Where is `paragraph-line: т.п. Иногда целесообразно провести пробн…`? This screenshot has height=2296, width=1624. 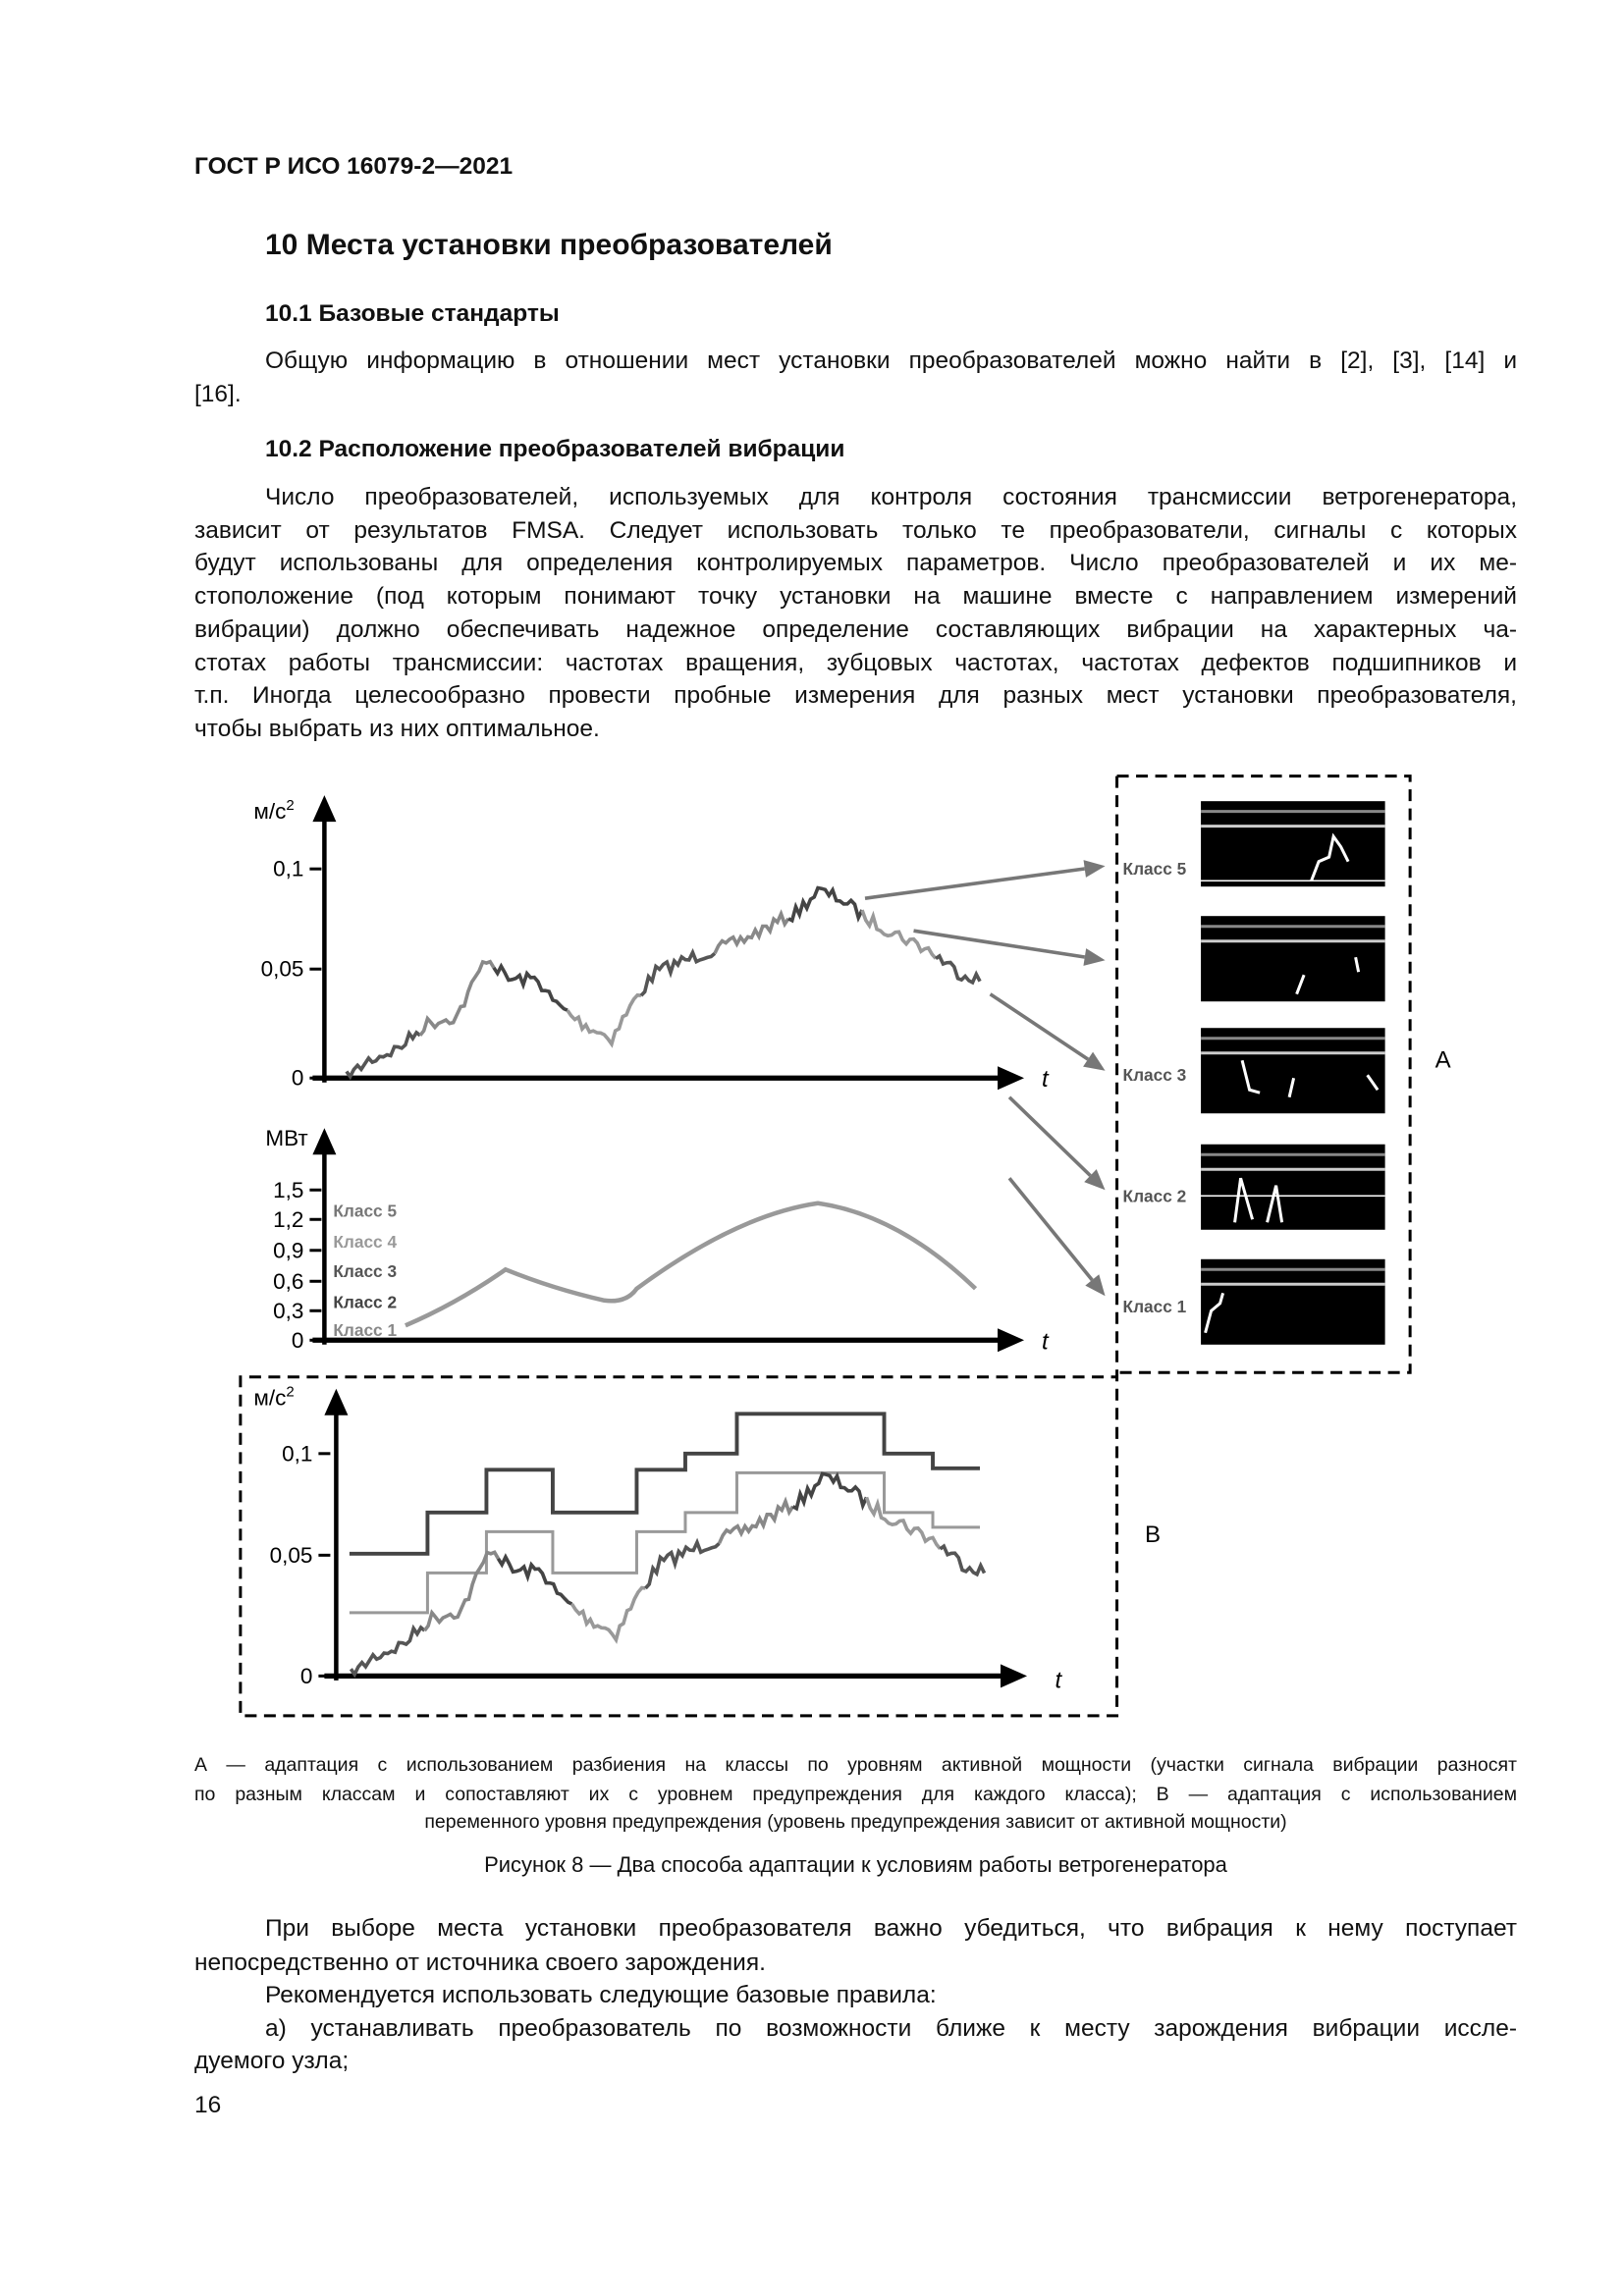 paragraph-line: т.п. Иногда целесообразно провести пробн… is located at coordinates (855, 696).